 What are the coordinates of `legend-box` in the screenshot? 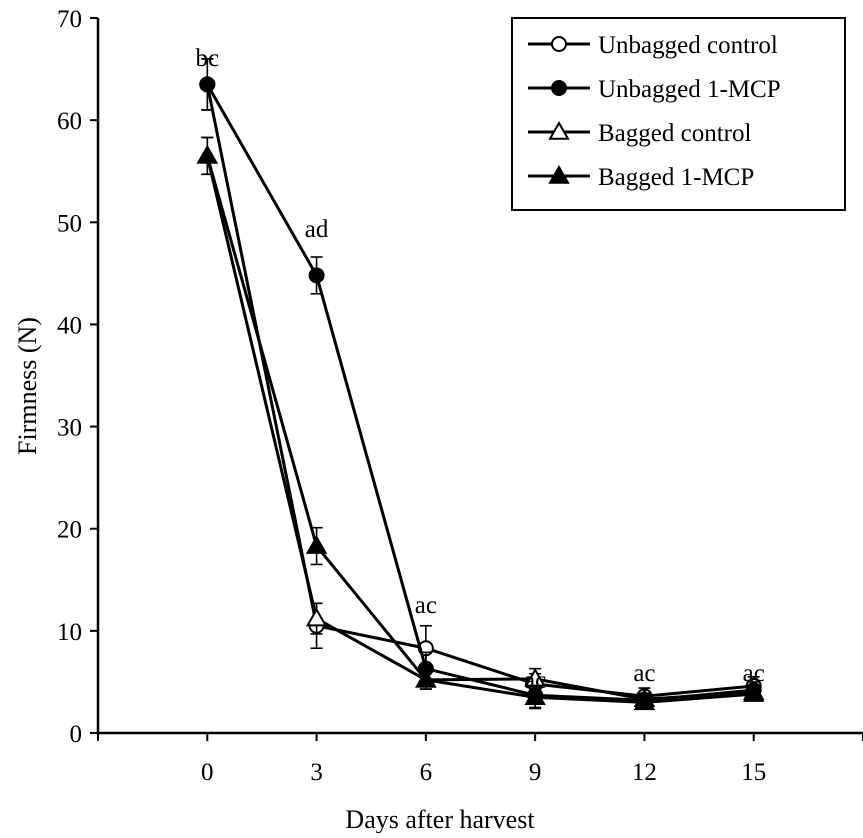 It's located at (678, 114).